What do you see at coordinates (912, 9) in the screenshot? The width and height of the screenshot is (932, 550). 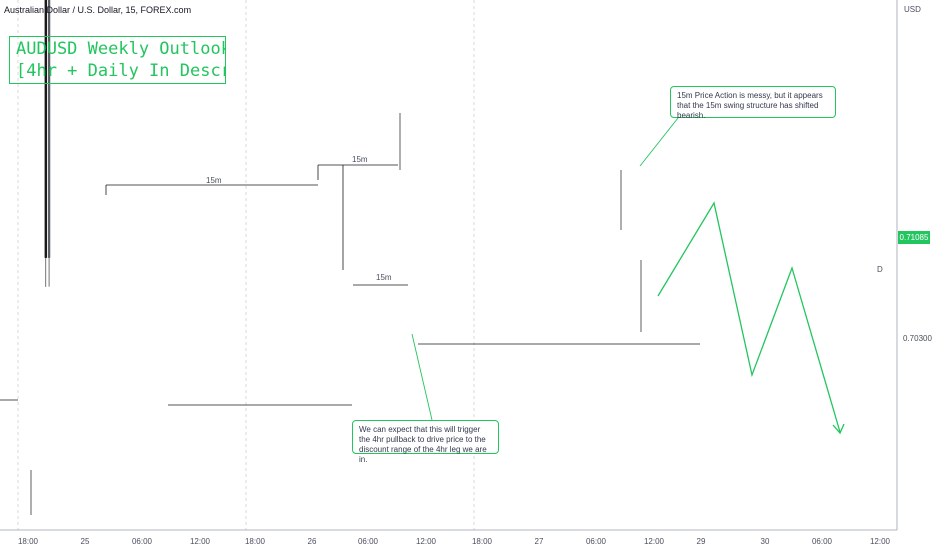 I see `currency-label: USD` at bounding box center [912, 9].